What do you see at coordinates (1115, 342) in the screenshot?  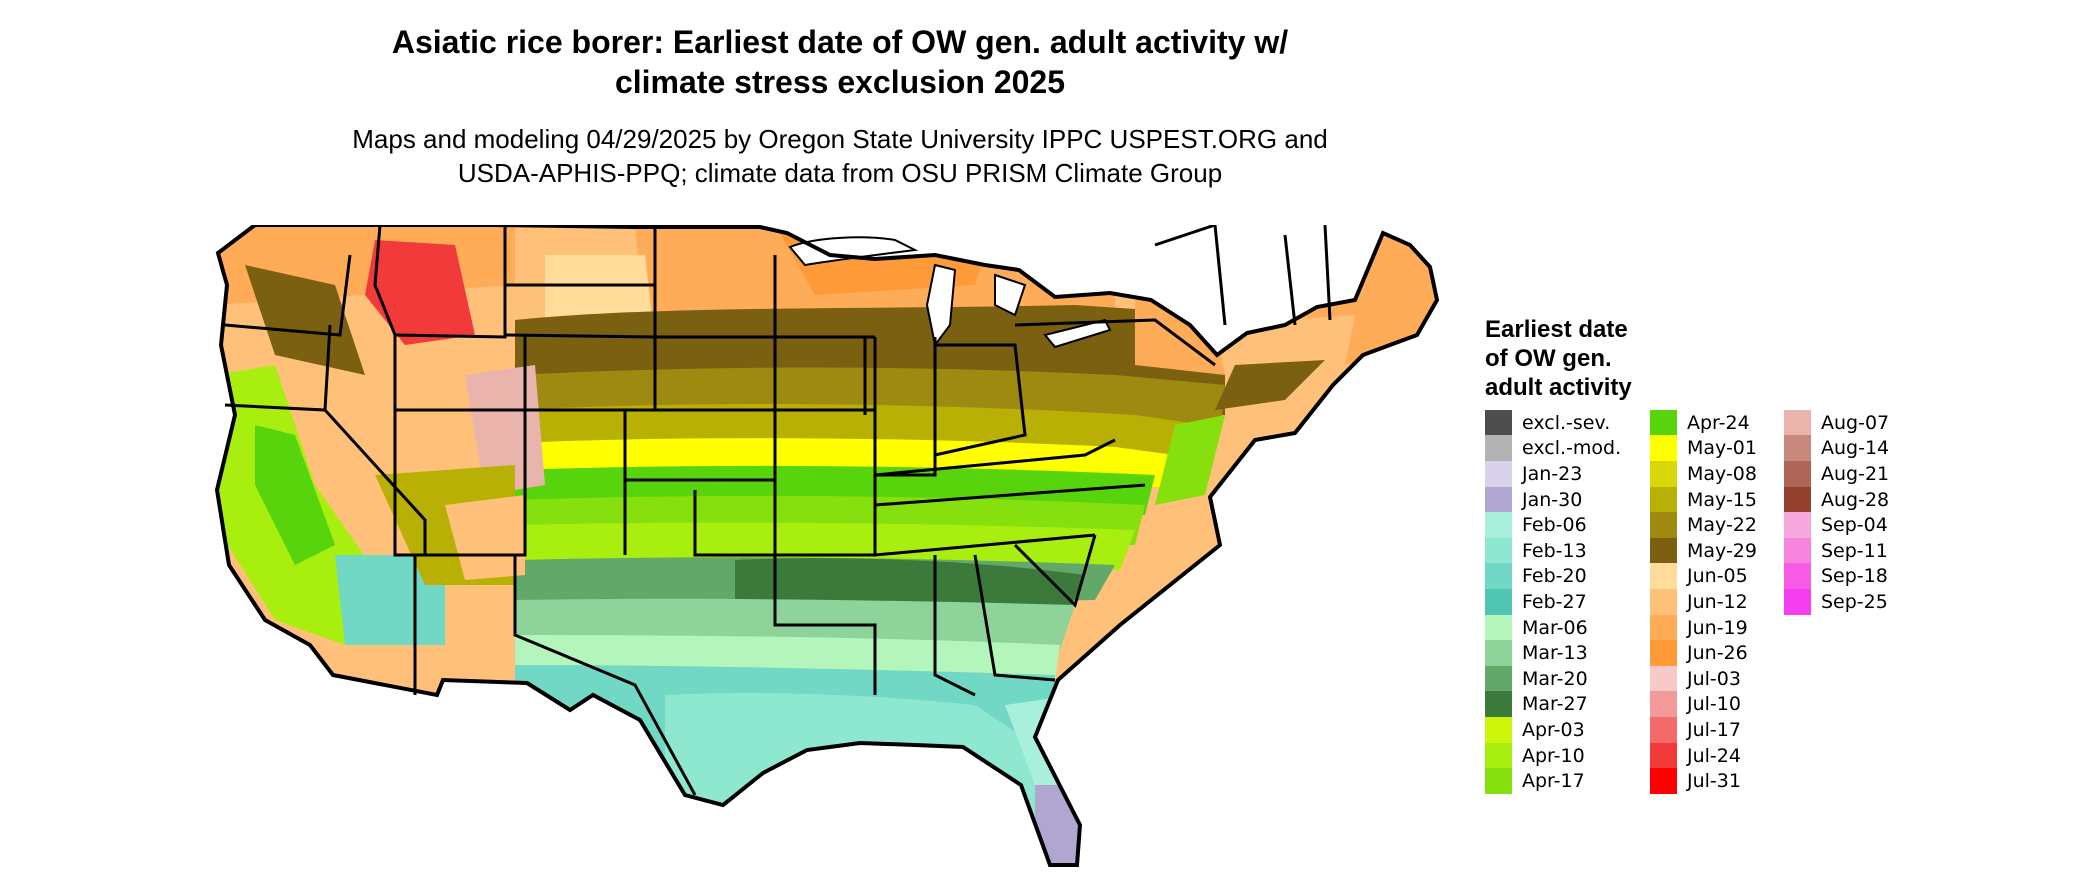 I see `border-pennsylvania` at bounding box center [1115, 342].